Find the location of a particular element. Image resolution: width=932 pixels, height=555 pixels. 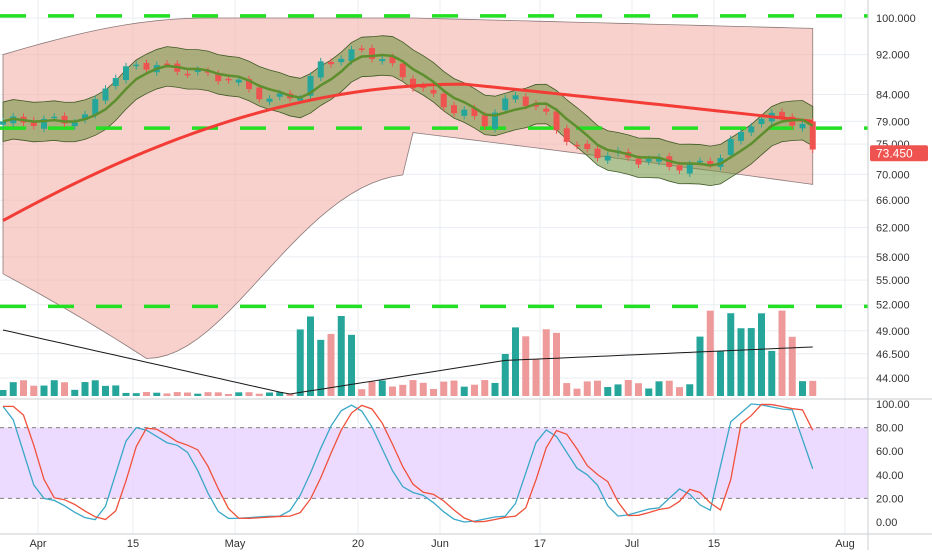

stoch-tick-label: 60.00 is located at coordinates (890, 452).